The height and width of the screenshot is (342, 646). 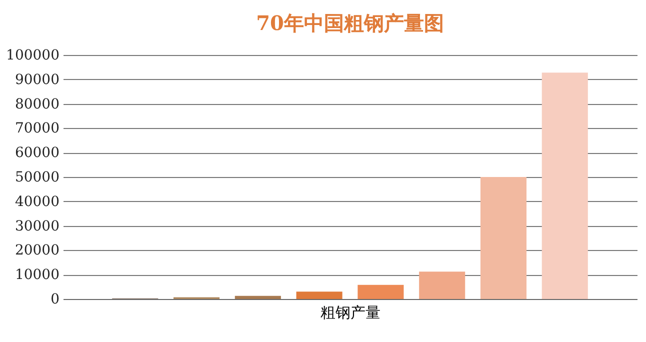 I want to click on chart-title: 70年中国粗钢产量图, so click(x=350, y=23).